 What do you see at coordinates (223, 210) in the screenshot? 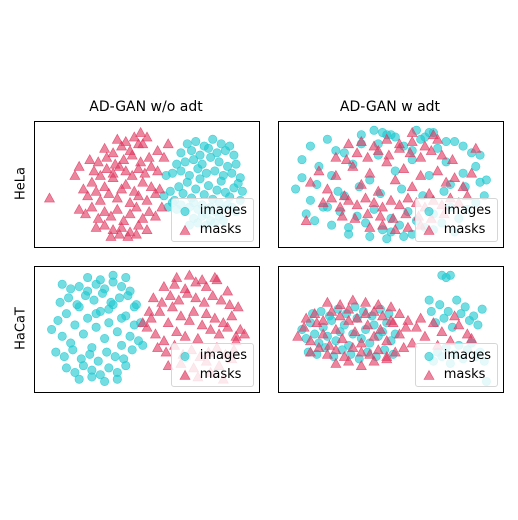
I see `legend-label: images` at bounding box center [223, 210].